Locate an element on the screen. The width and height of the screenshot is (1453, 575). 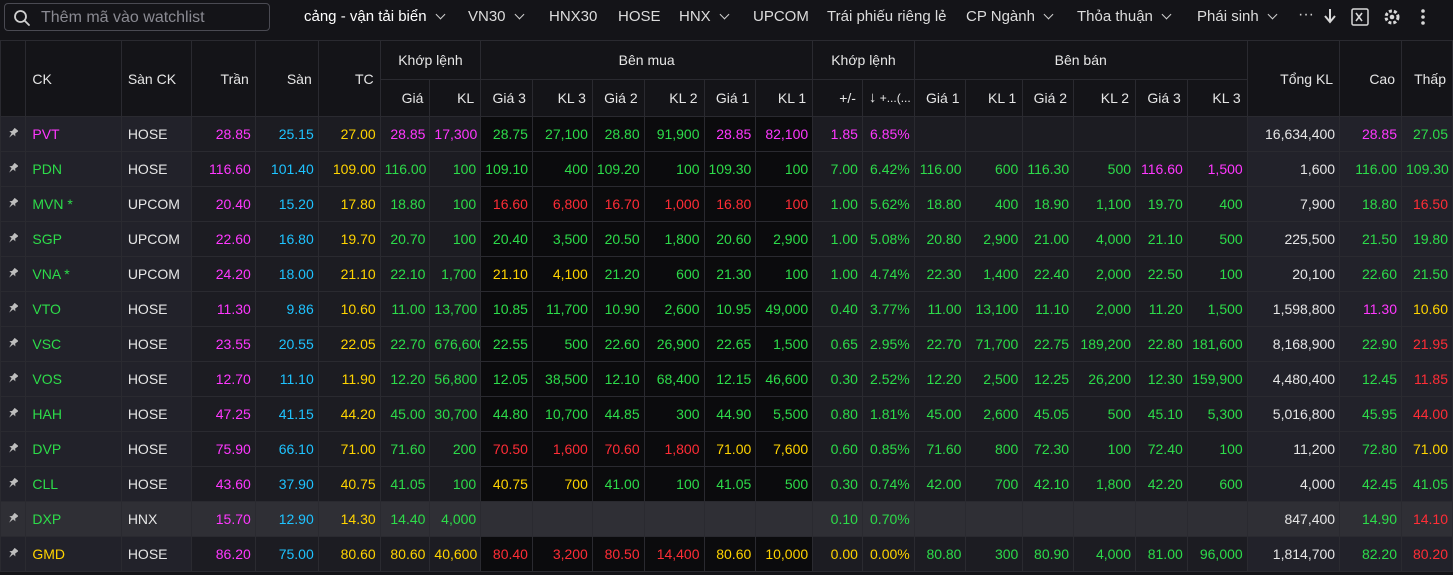
col-ck: CK is located at coordinates (73, 78).